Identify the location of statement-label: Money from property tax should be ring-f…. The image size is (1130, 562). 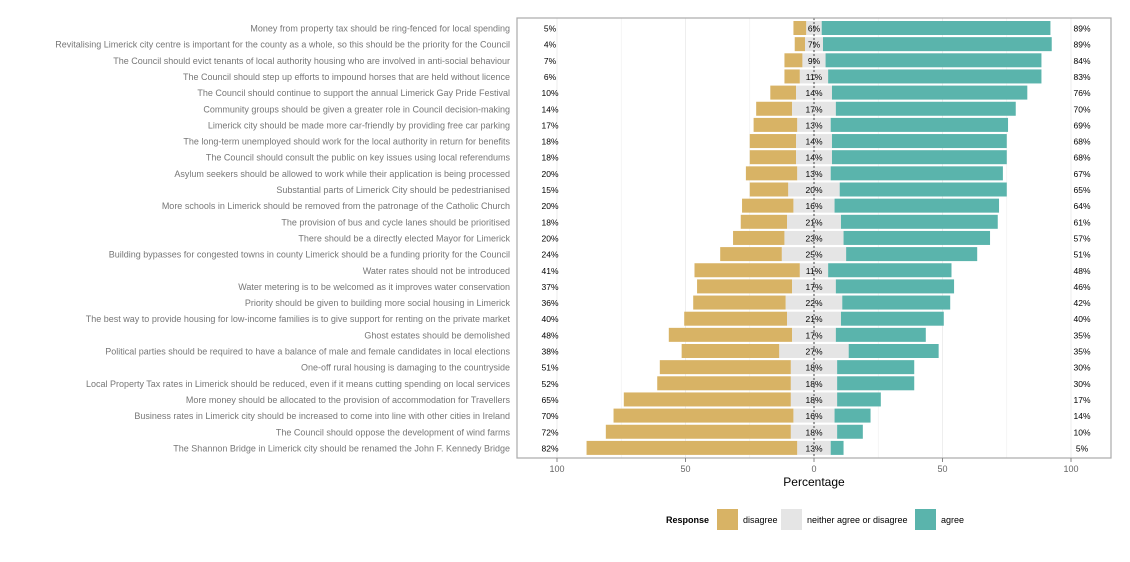
(380, 29).